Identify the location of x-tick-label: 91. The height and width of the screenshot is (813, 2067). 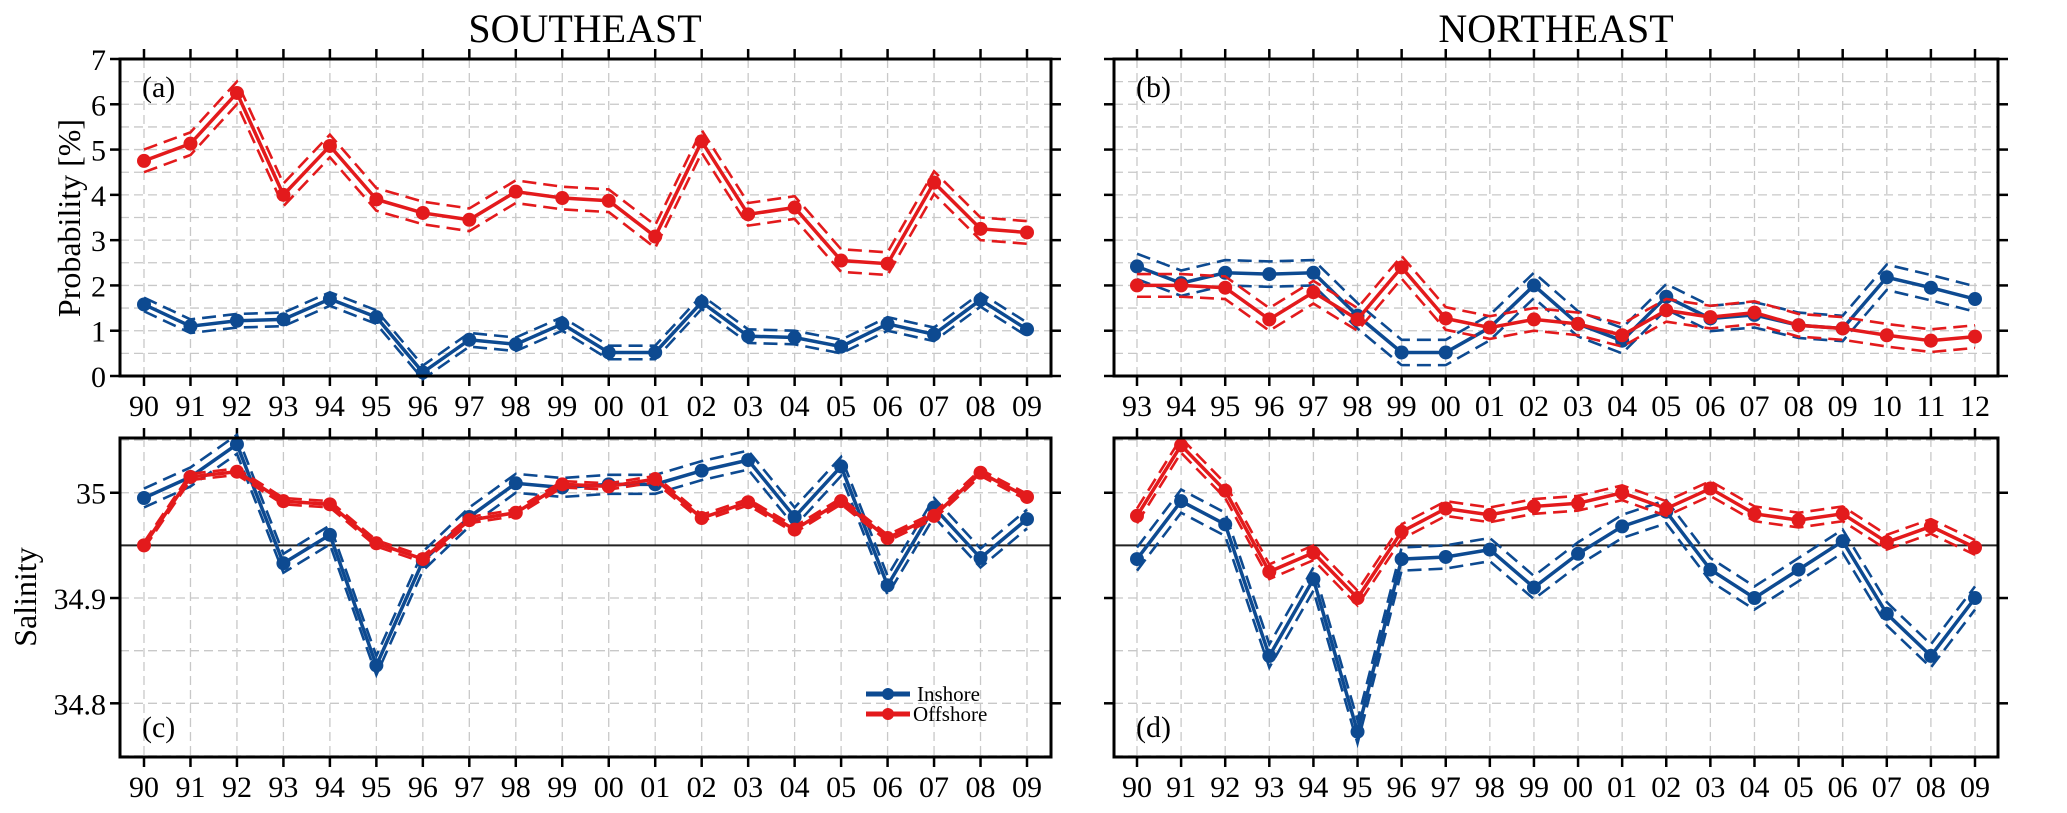
(190, 406).